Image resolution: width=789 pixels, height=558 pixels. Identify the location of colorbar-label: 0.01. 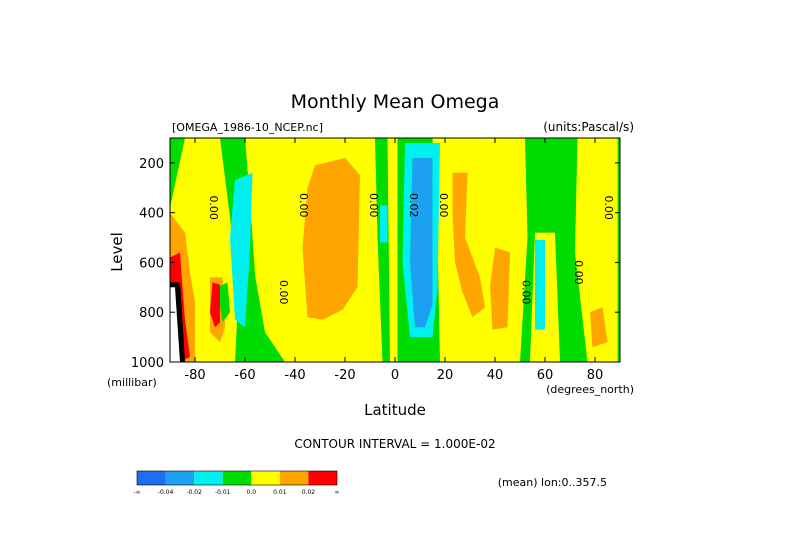
(280, 492).